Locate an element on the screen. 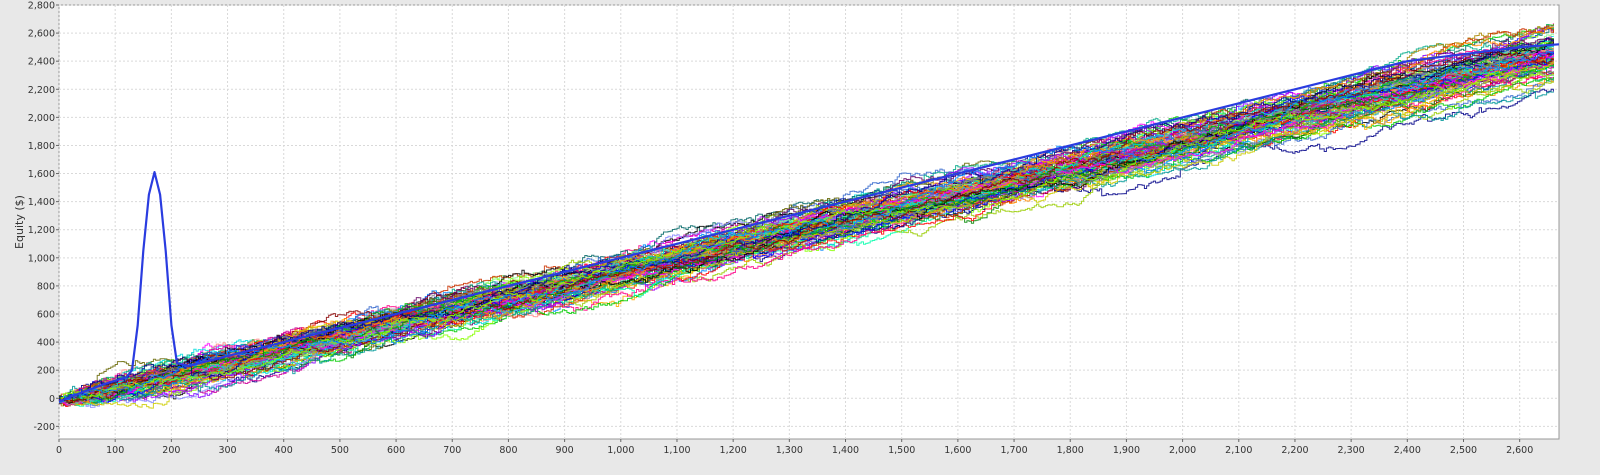  y-tick-label: 2,800 is located at coordinates (41, 6).